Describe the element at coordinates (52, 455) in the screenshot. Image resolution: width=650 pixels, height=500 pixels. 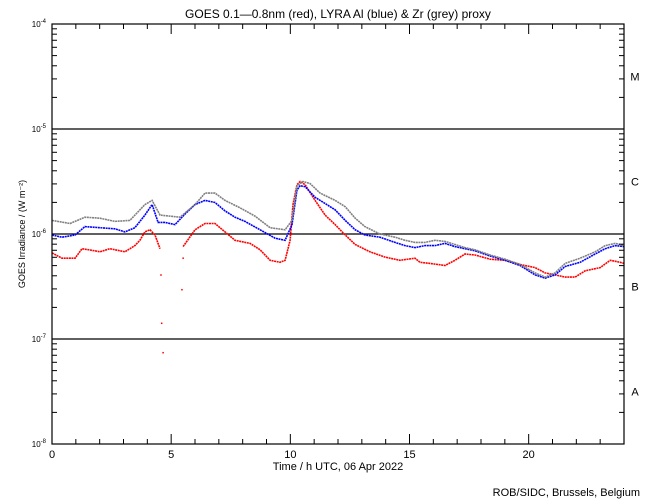
I see `x-tick-label: 0` at that location.